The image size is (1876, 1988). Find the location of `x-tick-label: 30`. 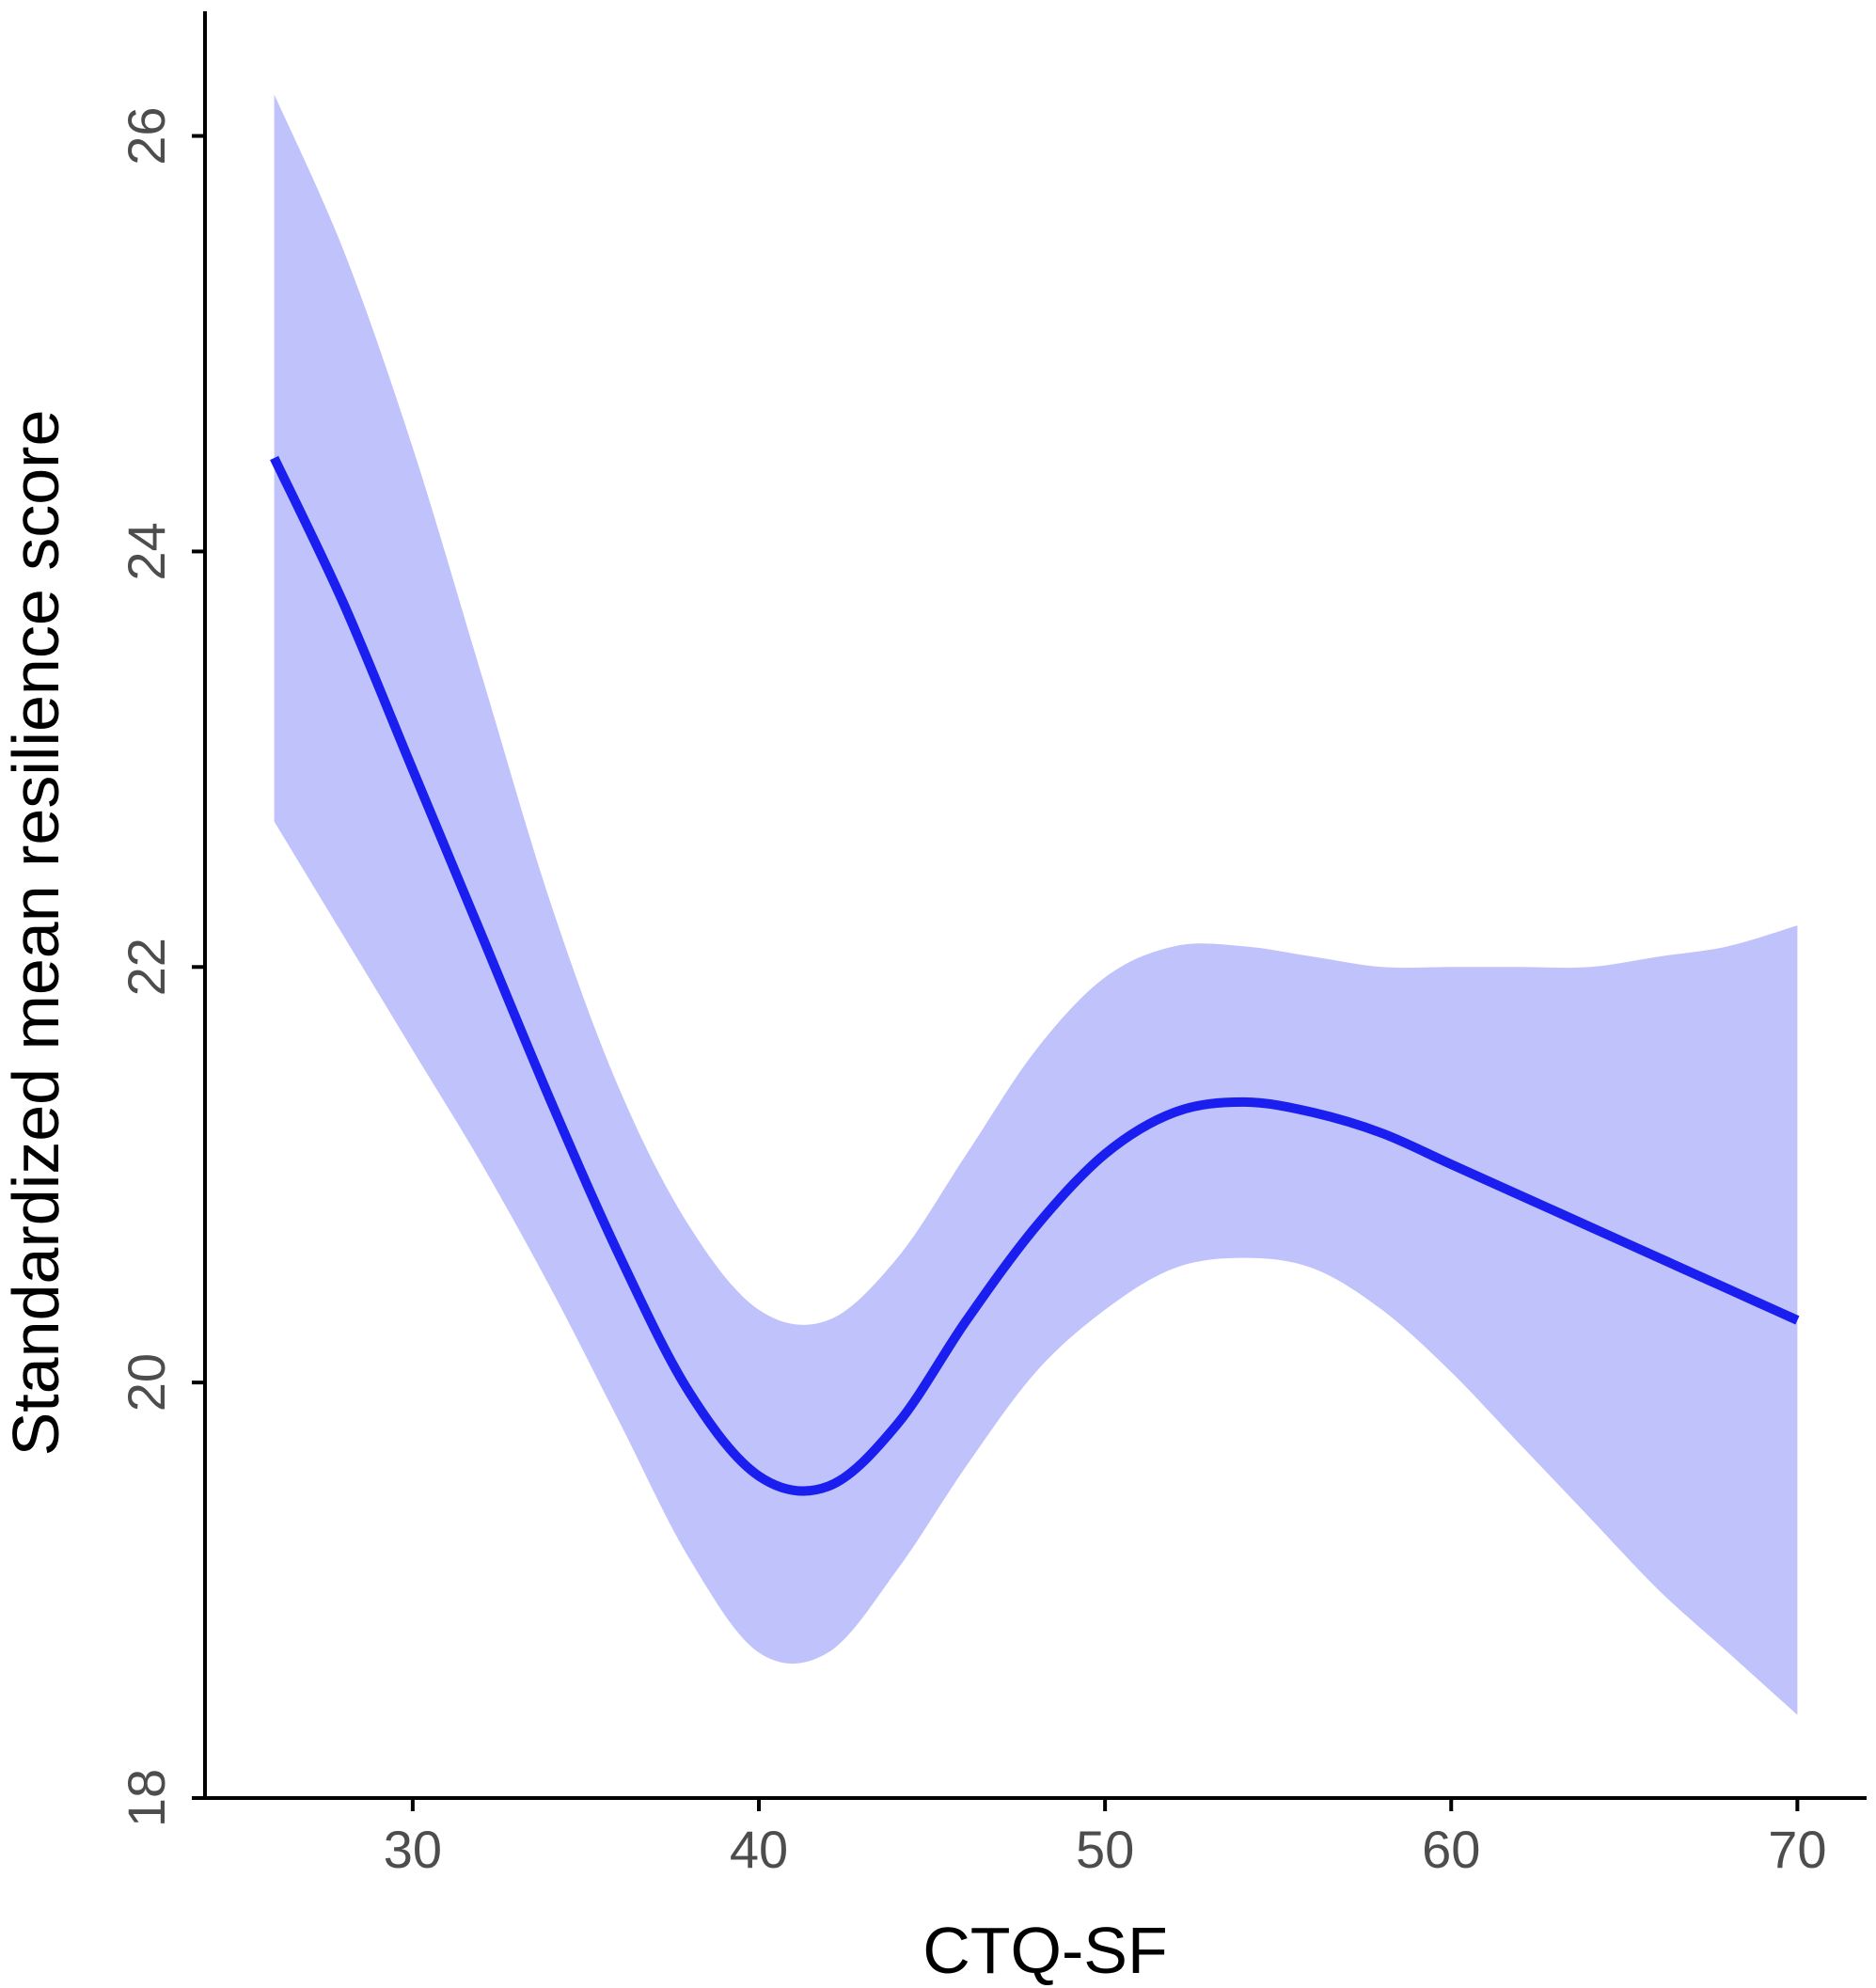

x-tick-label: 30 is located at coordinates (413, 1849).